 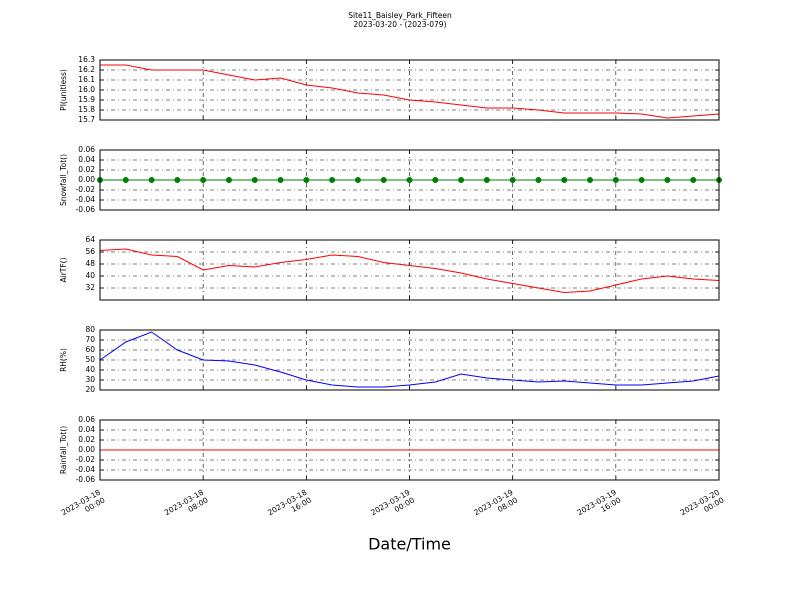 What do you see at coordinates (392, 506) in the screenshot?
I see `x-tick-label: 2023-03-19 00:00` at bounding box center [392, 506].